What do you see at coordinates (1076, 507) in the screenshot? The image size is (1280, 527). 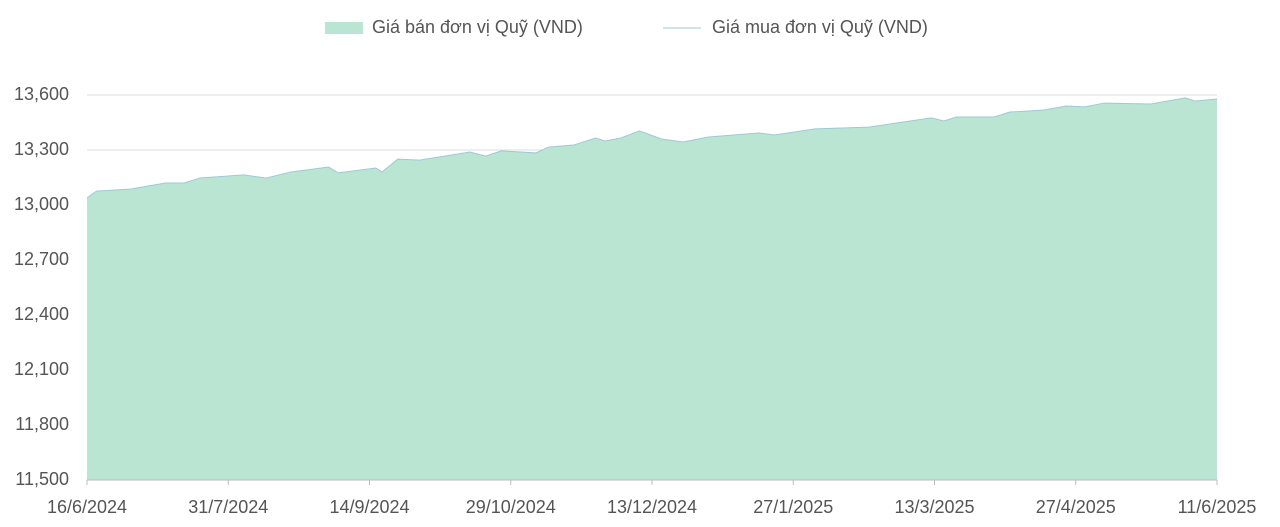 I see `x-tick-label: 27/4/2025` at bounding box center [1076, 507].